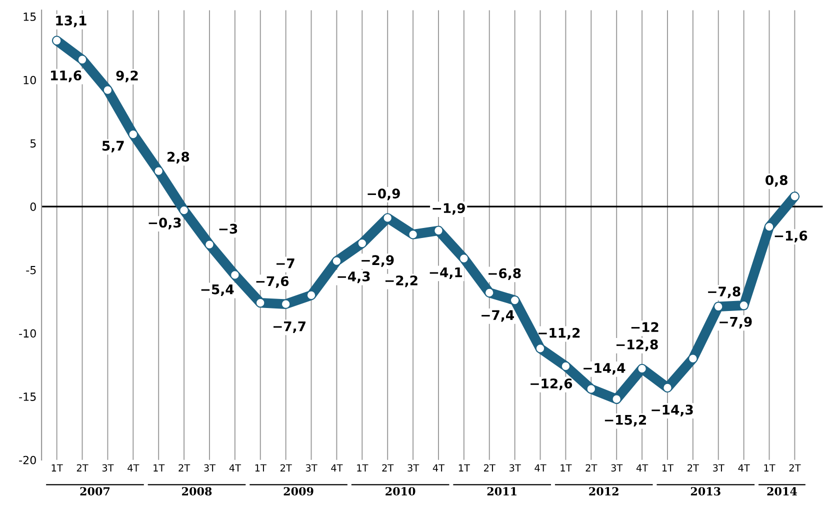 This screenshot has width=831, height=511. What do you see at coordinates (217, 290) in the screenshot?
I see `text: −5,4` at bounding box center [217, 290].